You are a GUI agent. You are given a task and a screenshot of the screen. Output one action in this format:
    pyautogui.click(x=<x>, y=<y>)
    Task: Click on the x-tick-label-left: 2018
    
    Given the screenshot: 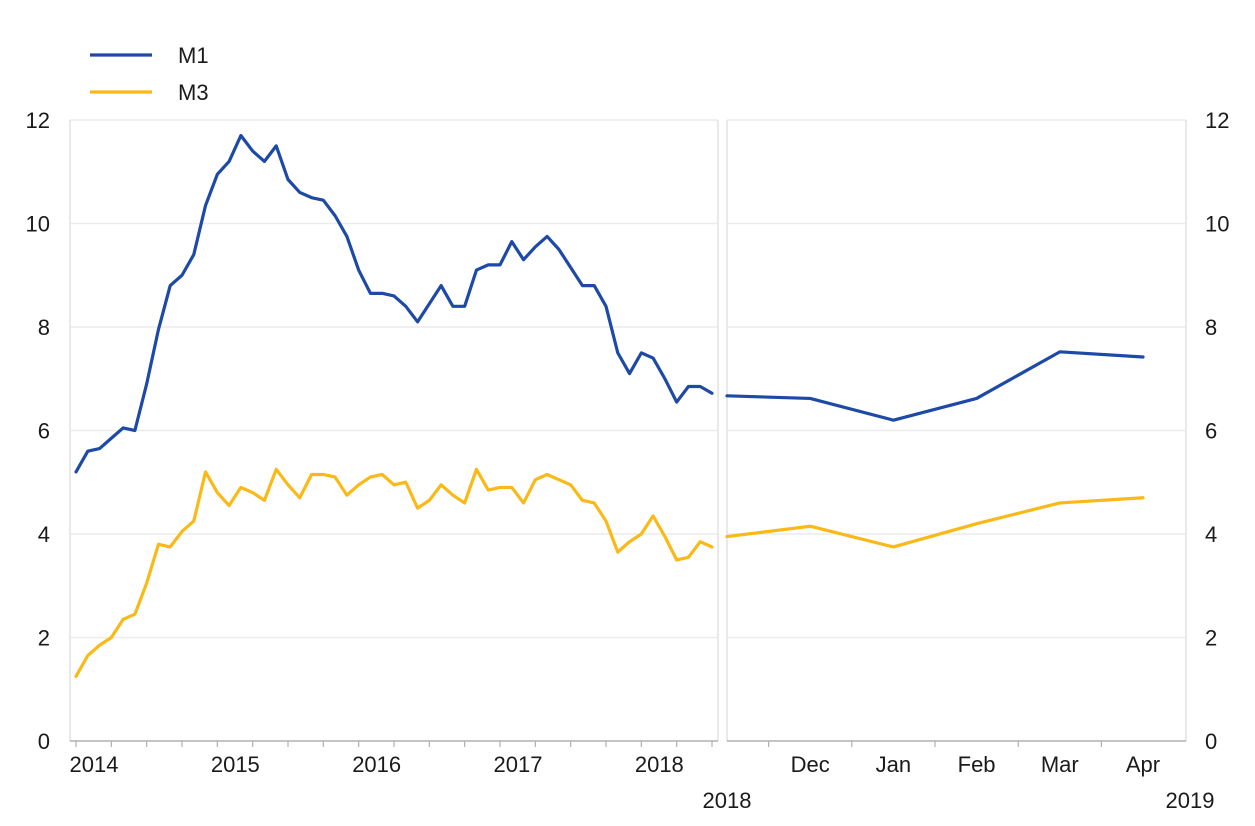 What is the action you would take?
    pyautogui.click(x=659, y=764)
    